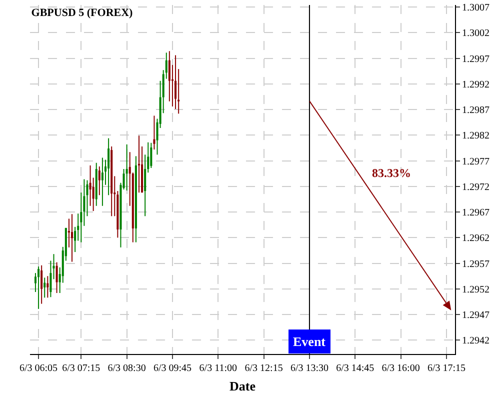 The image size is (500, 400). What do you see at coordinates (476, 162) in the screenshot?
I see `y-tick-label: 1.2977` at bounding box center [476, 162].